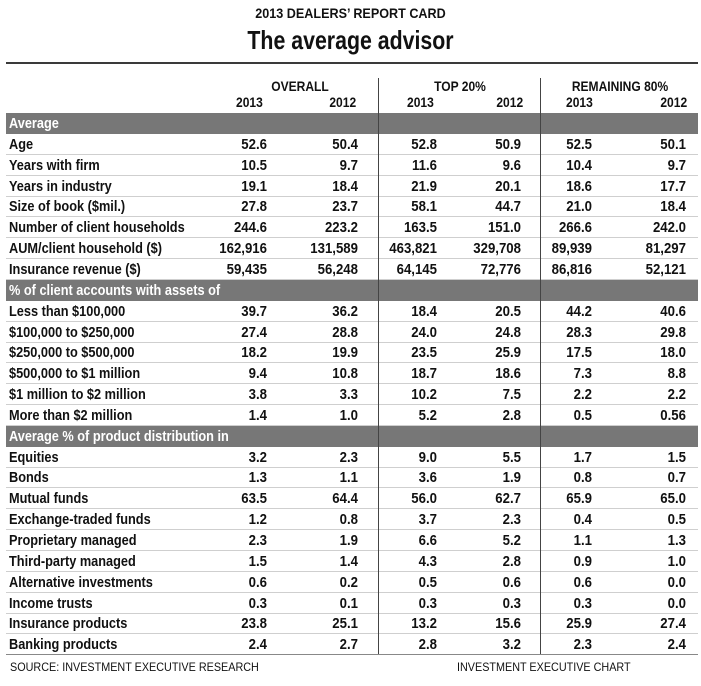 The image size is (701, 686). I want to click on year-header-overall-2012: 2012, so click(342, 102).